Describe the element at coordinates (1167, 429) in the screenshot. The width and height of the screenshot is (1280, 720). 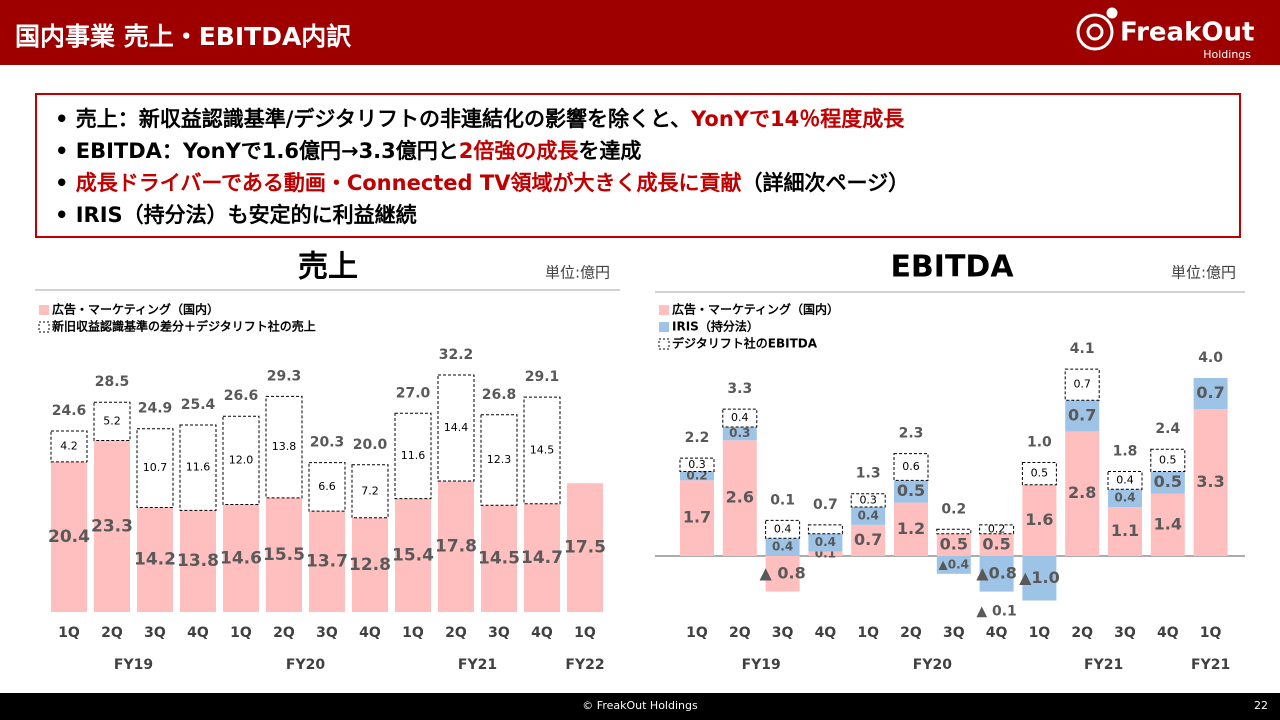
I see `total-label: 2.4` at that location.